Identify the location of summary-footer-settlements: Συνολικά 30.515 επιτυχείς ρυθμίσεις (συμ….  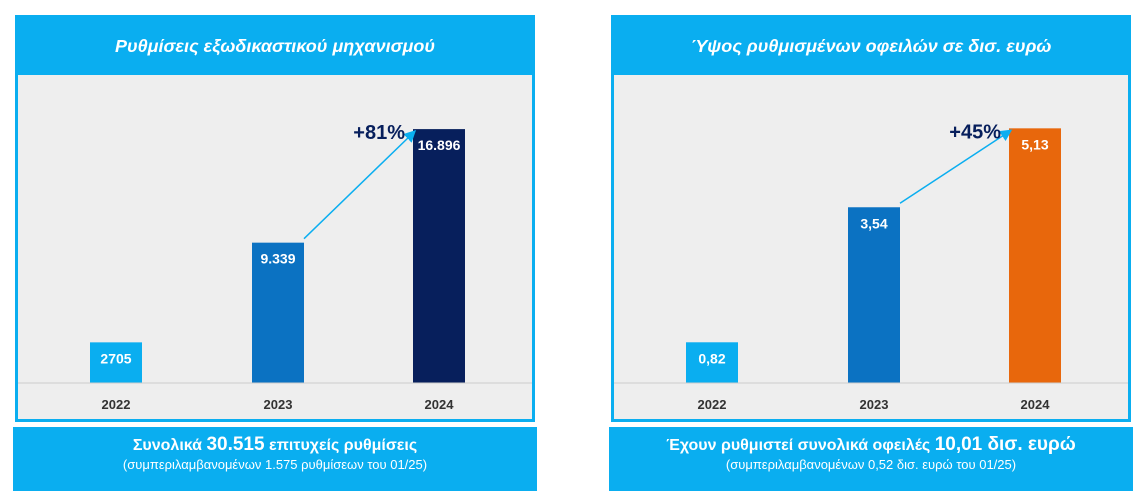
(275, 459).